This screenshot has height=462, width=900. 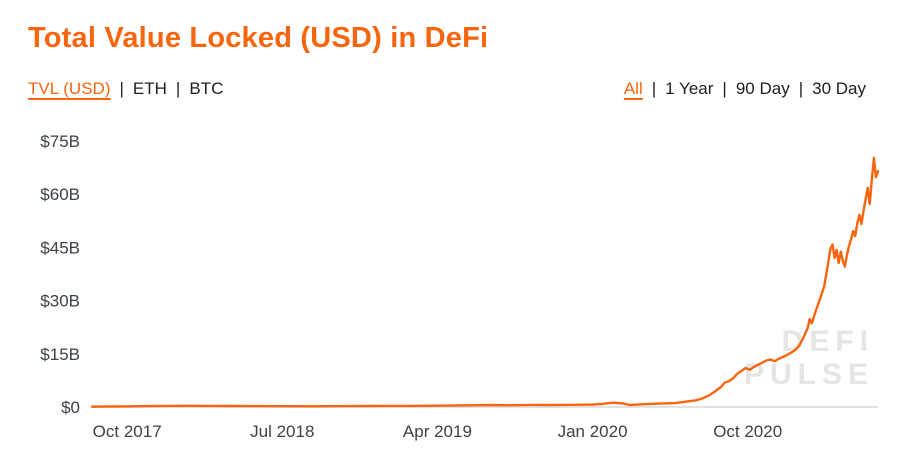 What do you see at coordinates (282, 431) in the screenshot?
I see `x-axis-tick-label: Jul 2018` at bounding box center [282, 431].